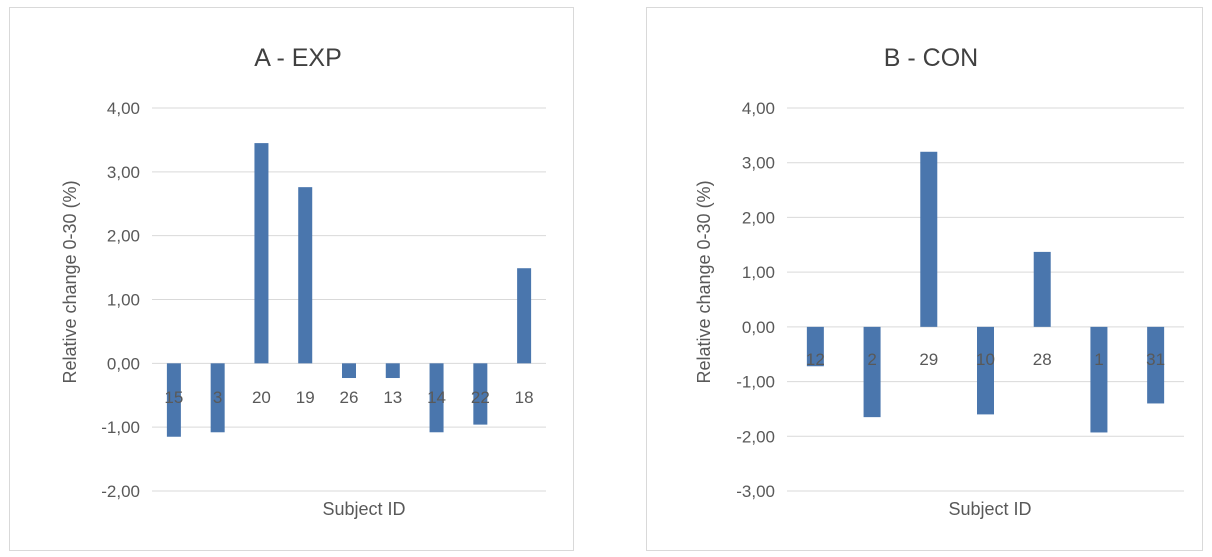 The width and height of the screenshot is (1212, 557). What do you see at coordinates (305, 397) in the screenshot?
I see `category-label-a: 19` at bounding box center [305, 397].